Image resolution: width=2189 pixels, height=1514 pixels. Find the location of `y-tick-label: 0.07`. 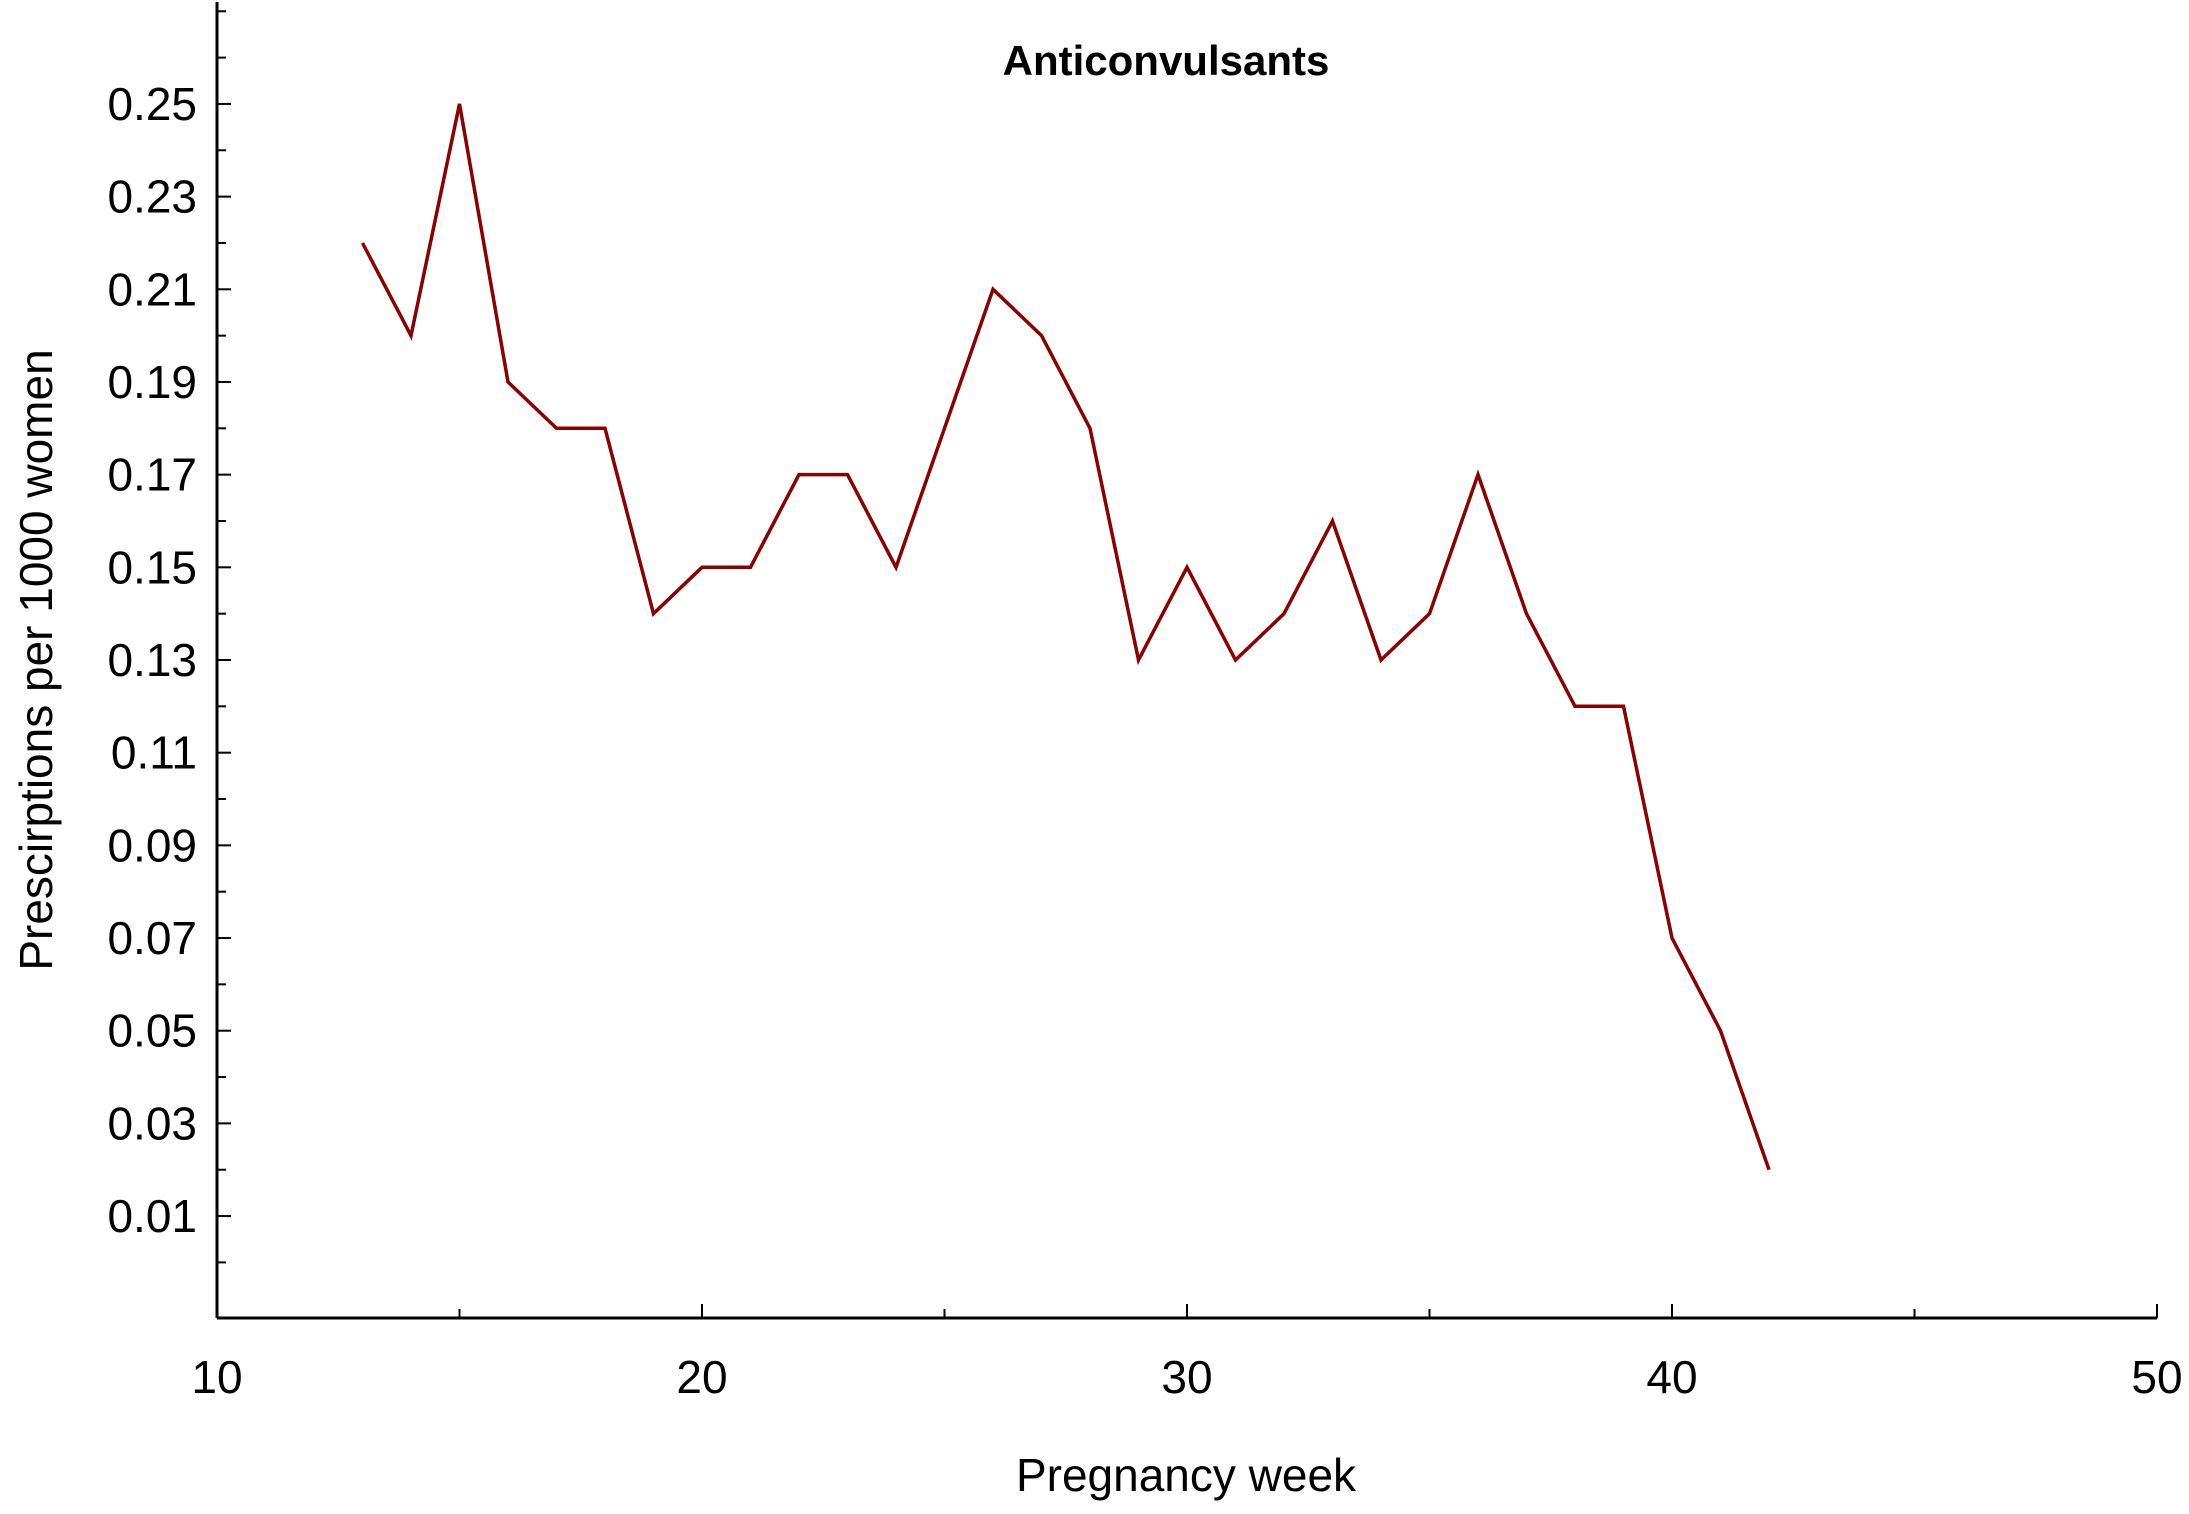

y-tick-label: 0.07 is located at coordinates (152, 938).